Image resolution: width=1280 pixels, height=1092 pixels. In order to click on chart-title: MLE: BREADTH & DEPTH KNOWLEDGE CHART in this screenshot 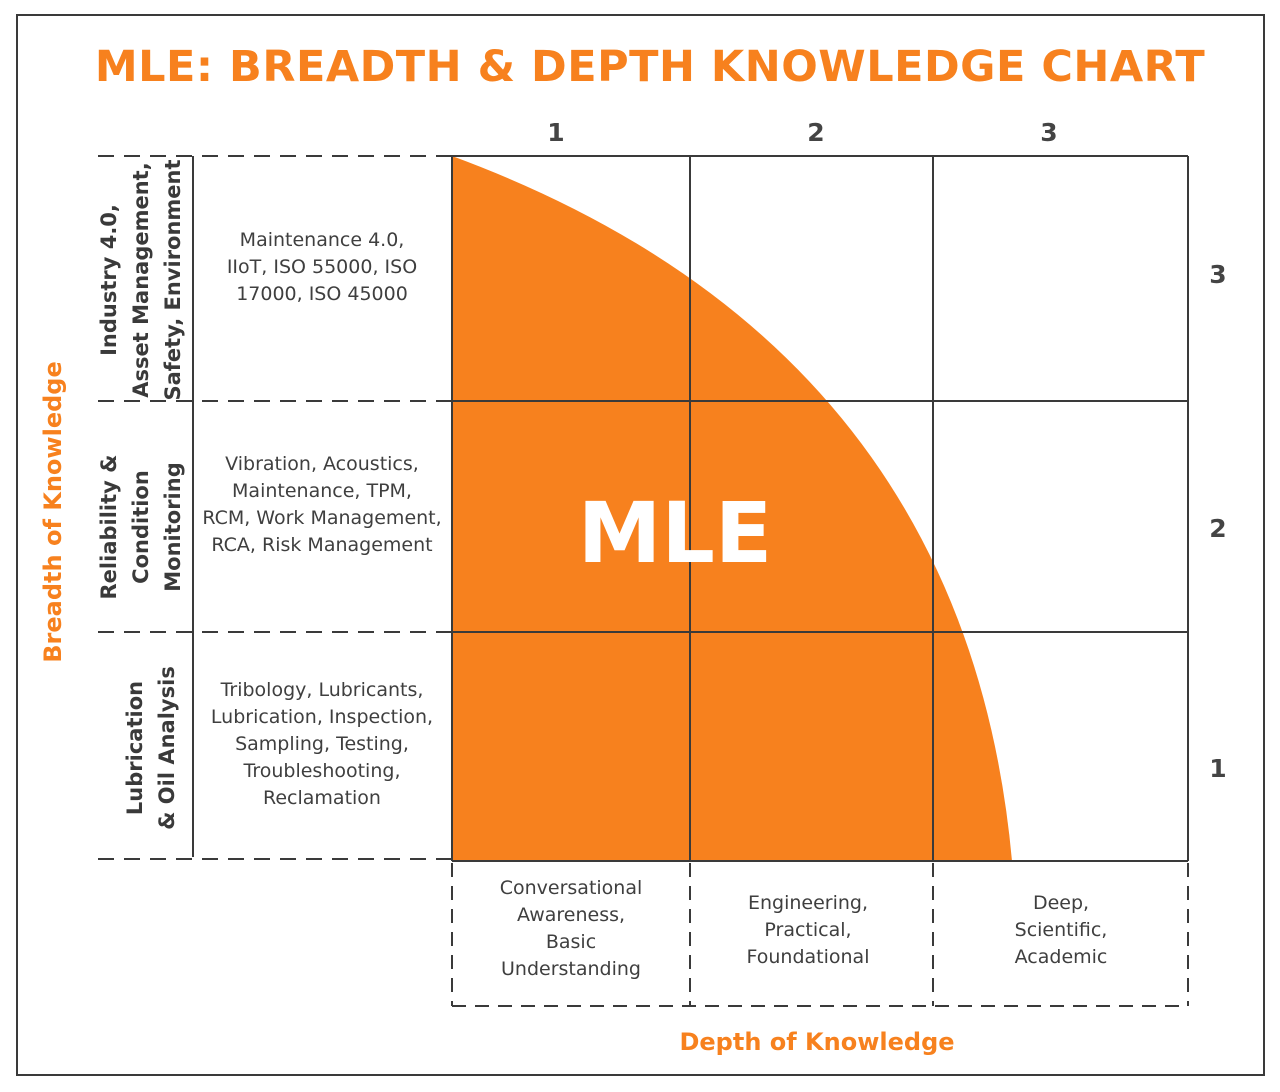, I will do `click(650, 67)`.